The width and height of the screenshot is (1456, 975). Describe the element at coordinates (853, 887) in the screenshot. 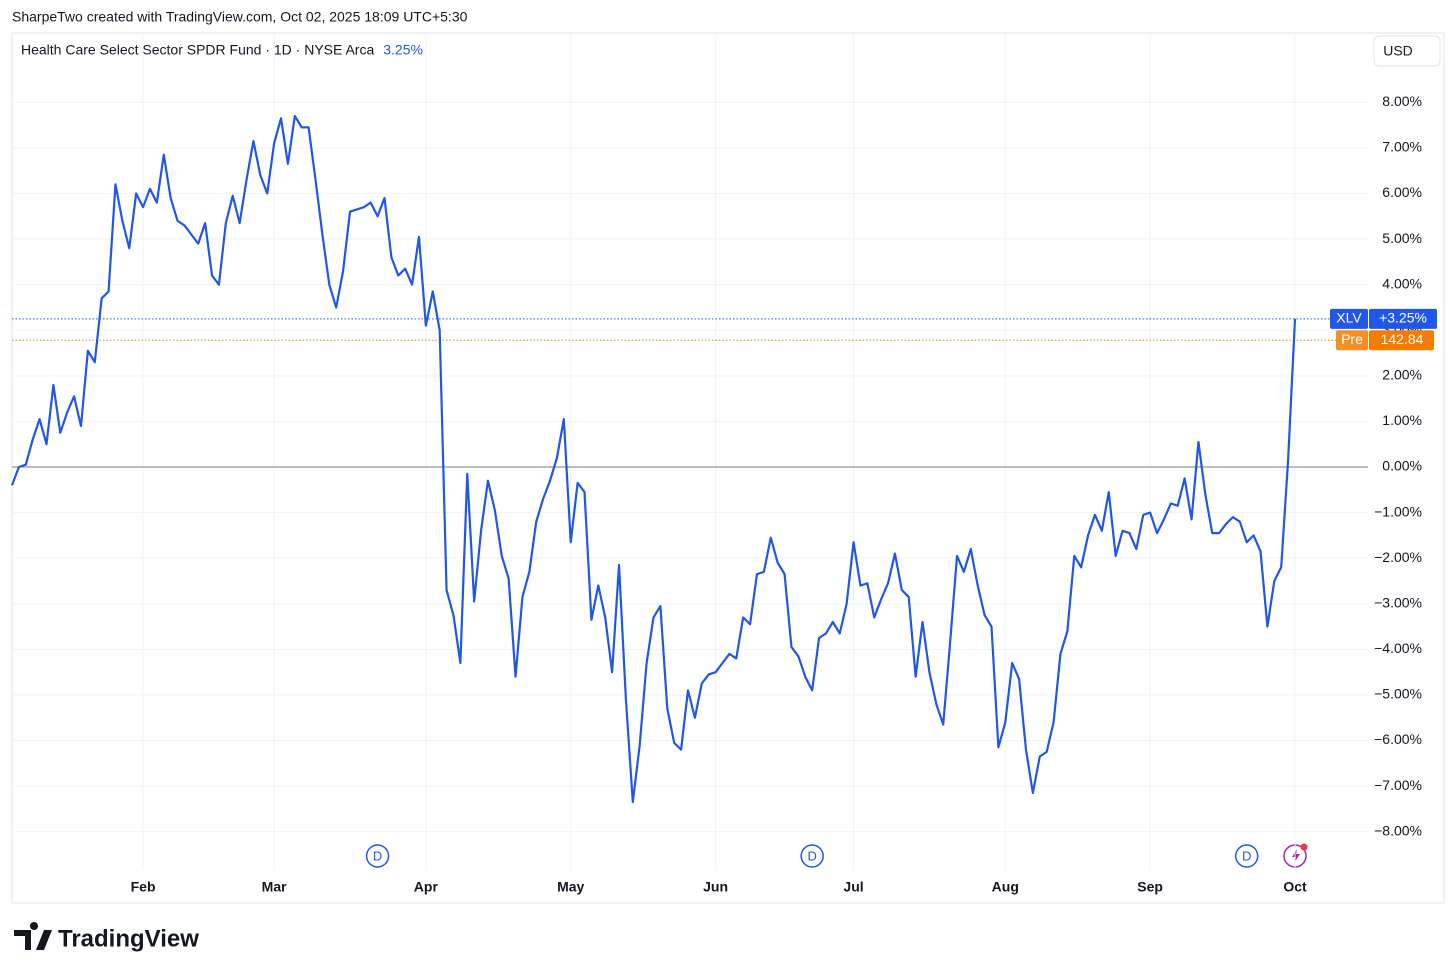

I see `x-tick-label: Jul` at that location.